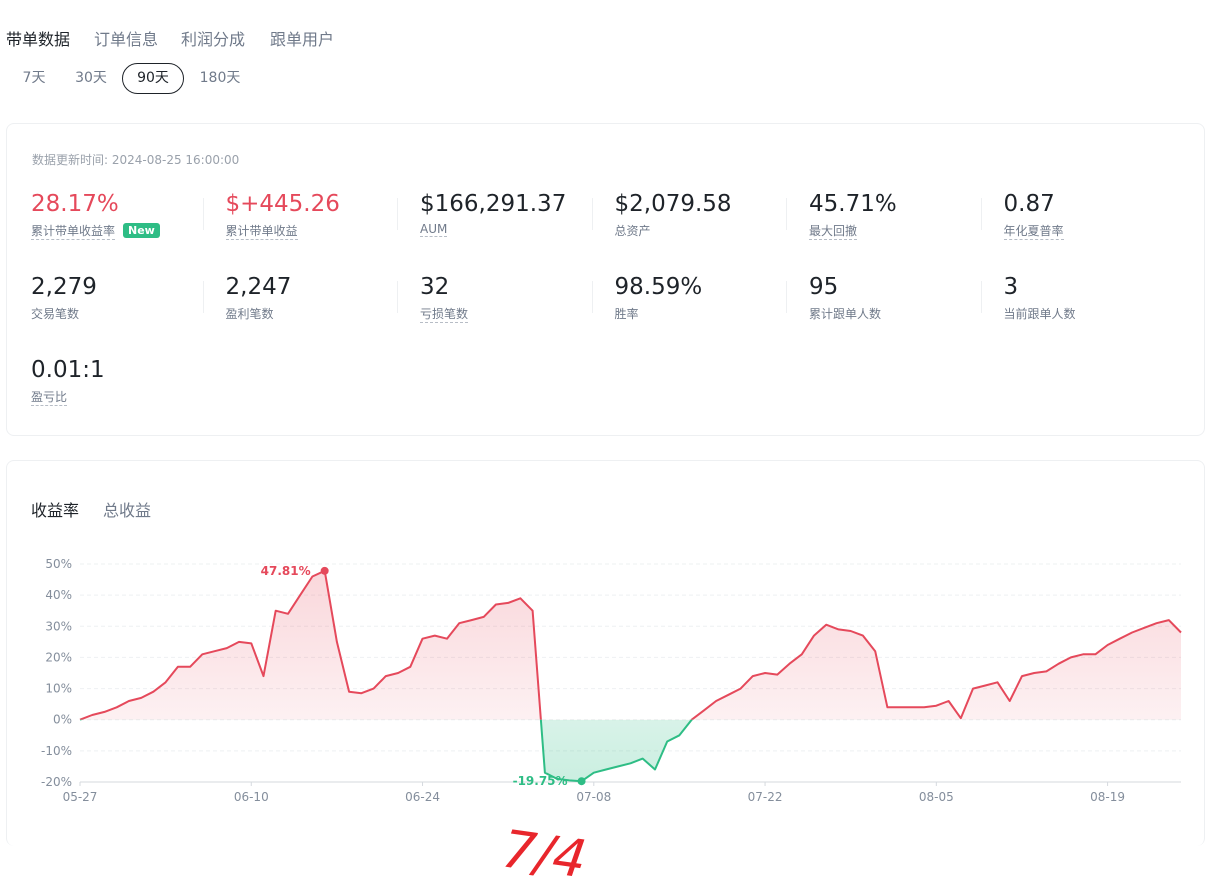  I want to click on stat-label: 胜率, so click(626, 314).